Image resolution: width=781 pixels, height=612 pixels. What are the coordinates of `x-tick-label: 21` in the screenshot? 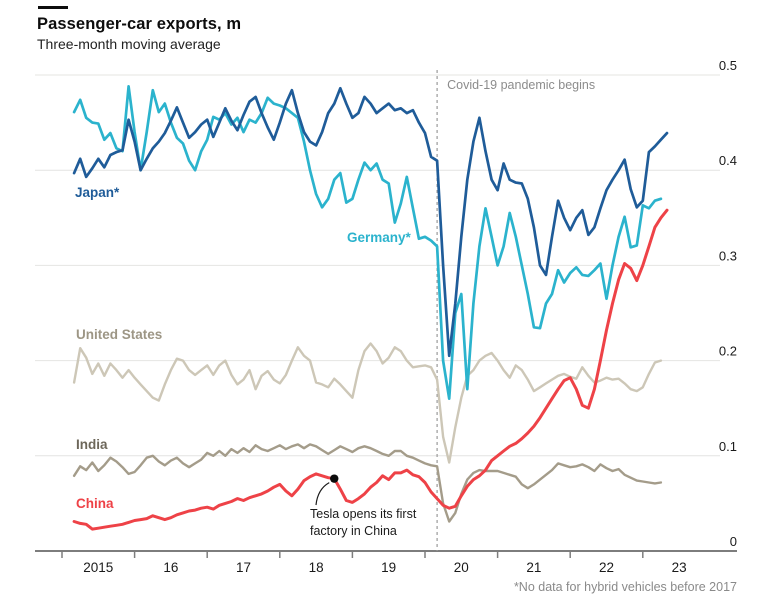 It's located at (533, 567).